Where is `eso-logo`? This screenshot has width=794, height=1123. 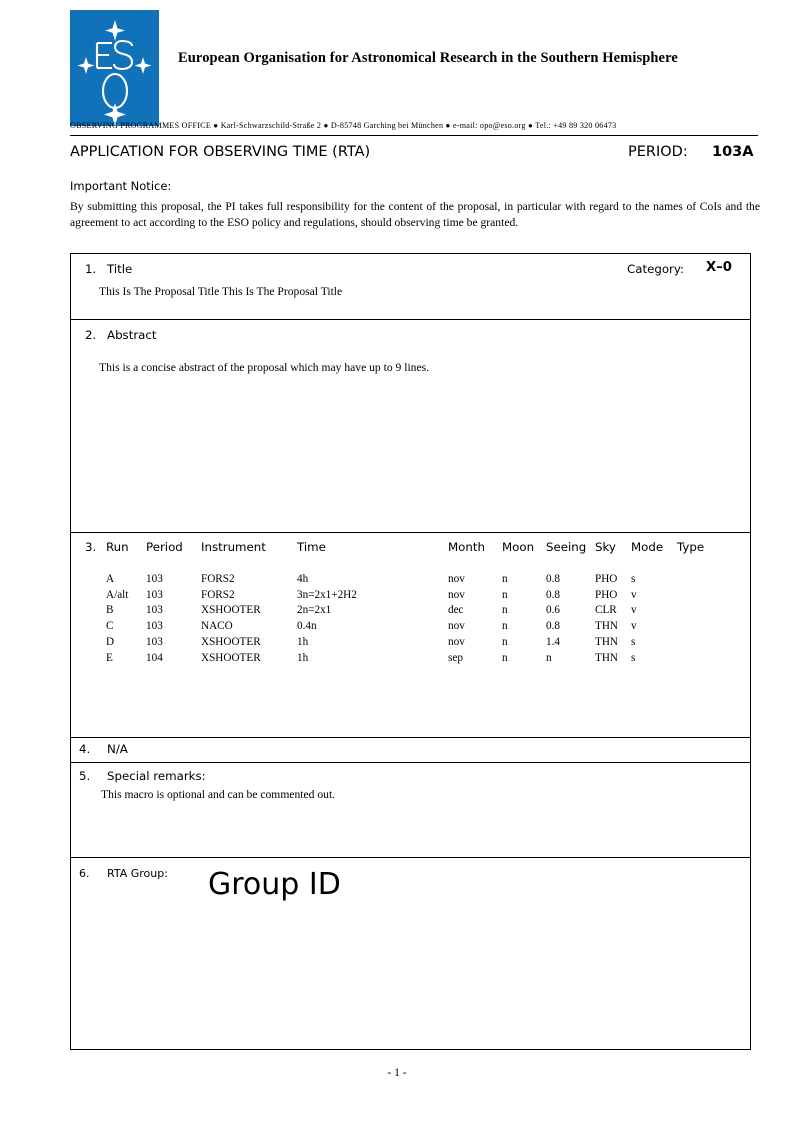 eso-logo is located at coordinates (114, 68).